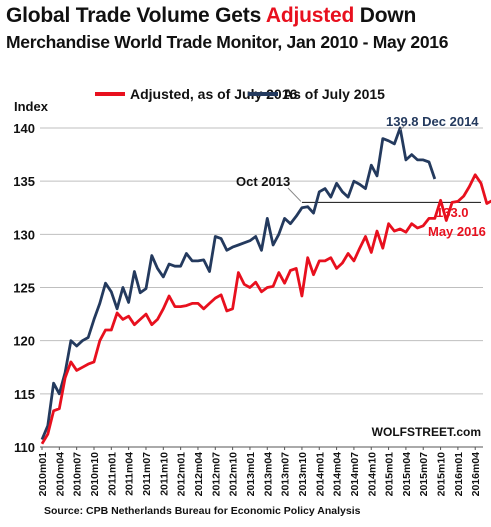 Image resolution: width=491 pixels, height=527 pixels. Describe the element at coordinates (310, 15) in the screenshot. I see `title-highlight: Adjusted` at that location.